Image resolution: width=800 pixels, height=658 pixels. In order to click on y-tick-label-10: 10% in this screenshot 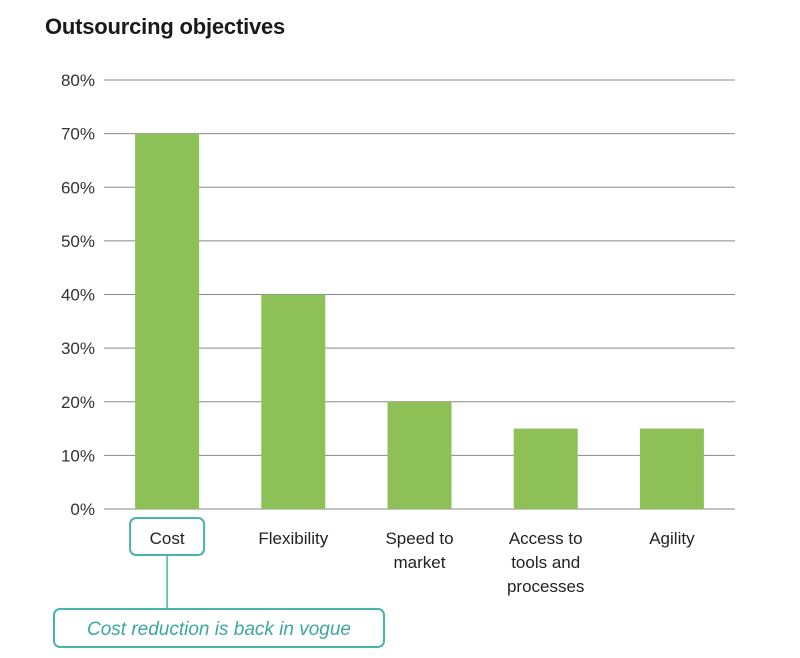, I will do `click(78, 455)`.